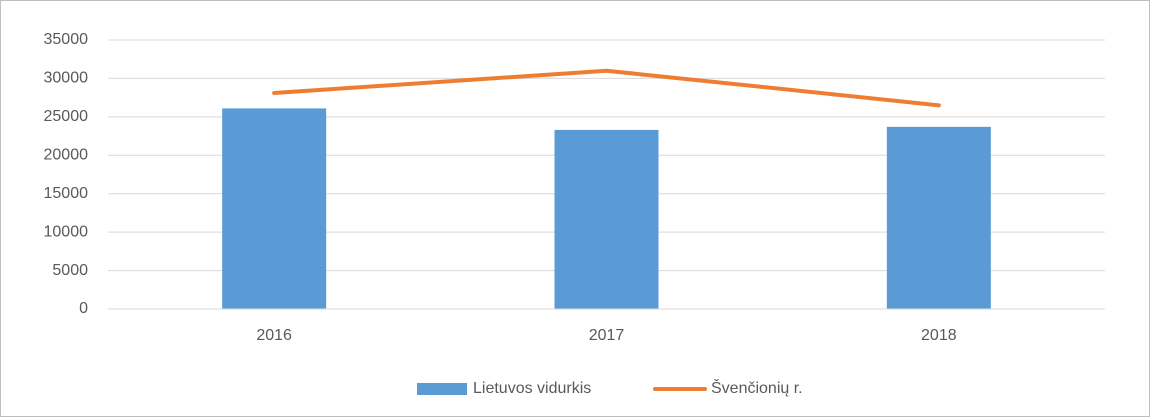  Describe the element at coordinates (532, 388) in the screenshot. I see `legend-label: Lietuvos vidurkis` at that location.